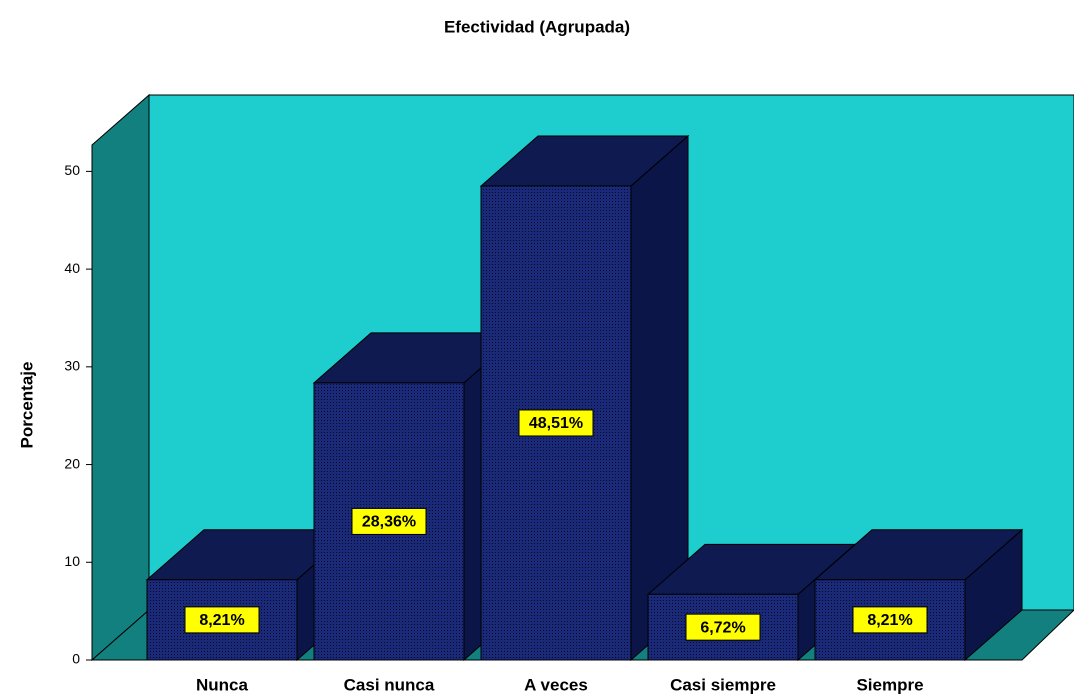  What do you see at coordinates (72, 561) in the screenshot?
I see `y-tick-label: 10` at bounding box center [72, 561].